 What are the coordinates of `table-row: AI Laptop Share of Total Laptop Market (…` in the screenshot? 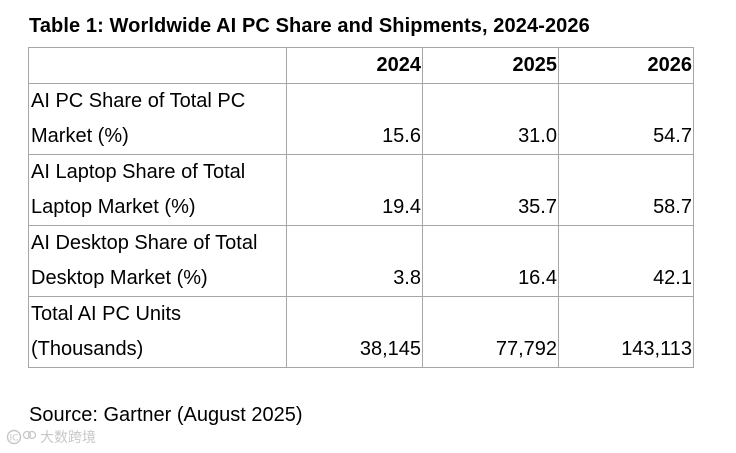 It's located at (361, 190).